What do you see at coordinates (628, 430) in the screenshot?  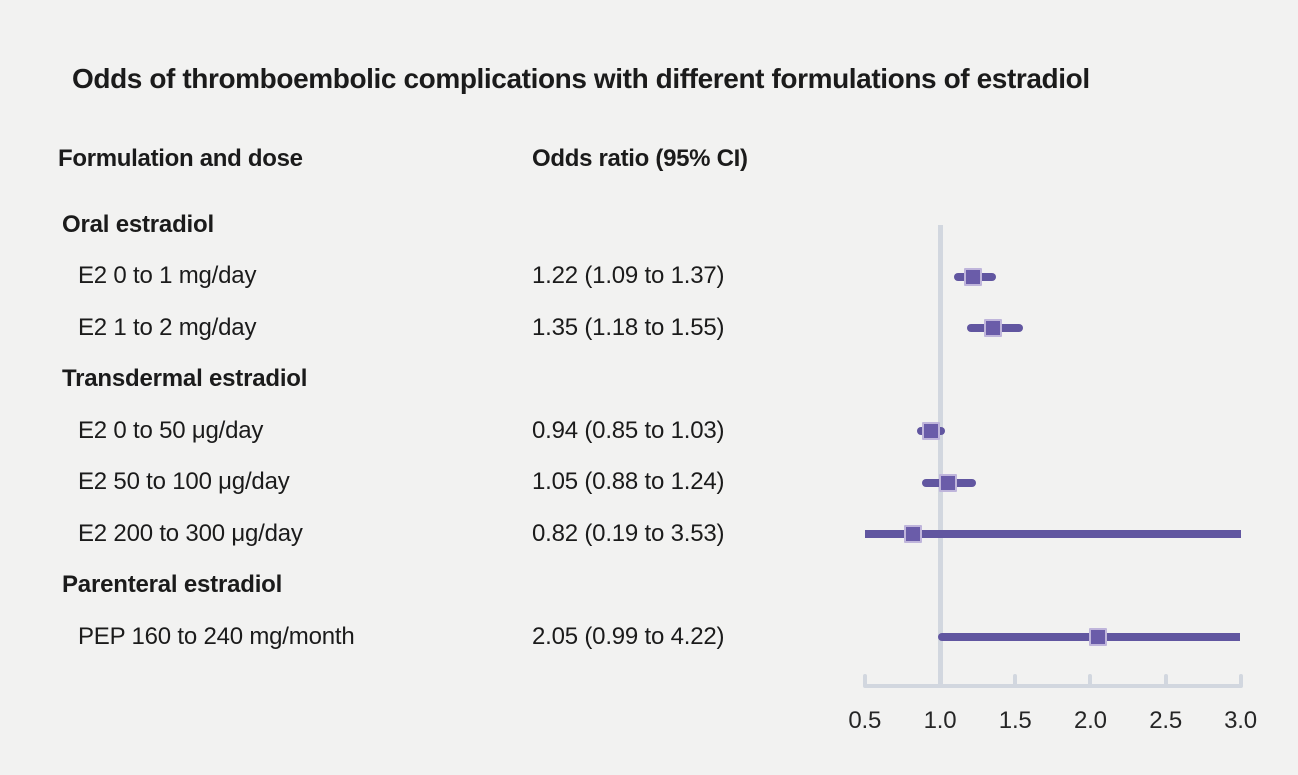 I see `row-value: 0.94 (0.85 to 1.03)` at bounding box center [628, 430].